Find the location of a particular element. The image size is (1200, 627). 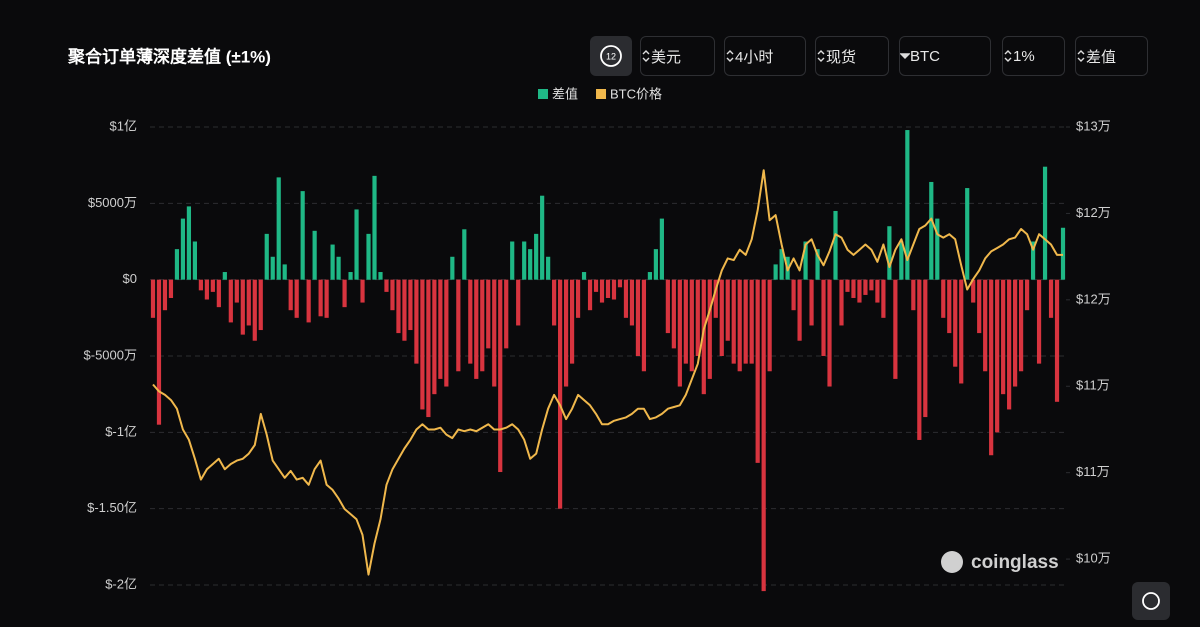

toolbar-button: 4小时 is located at coordinates (765, 56).